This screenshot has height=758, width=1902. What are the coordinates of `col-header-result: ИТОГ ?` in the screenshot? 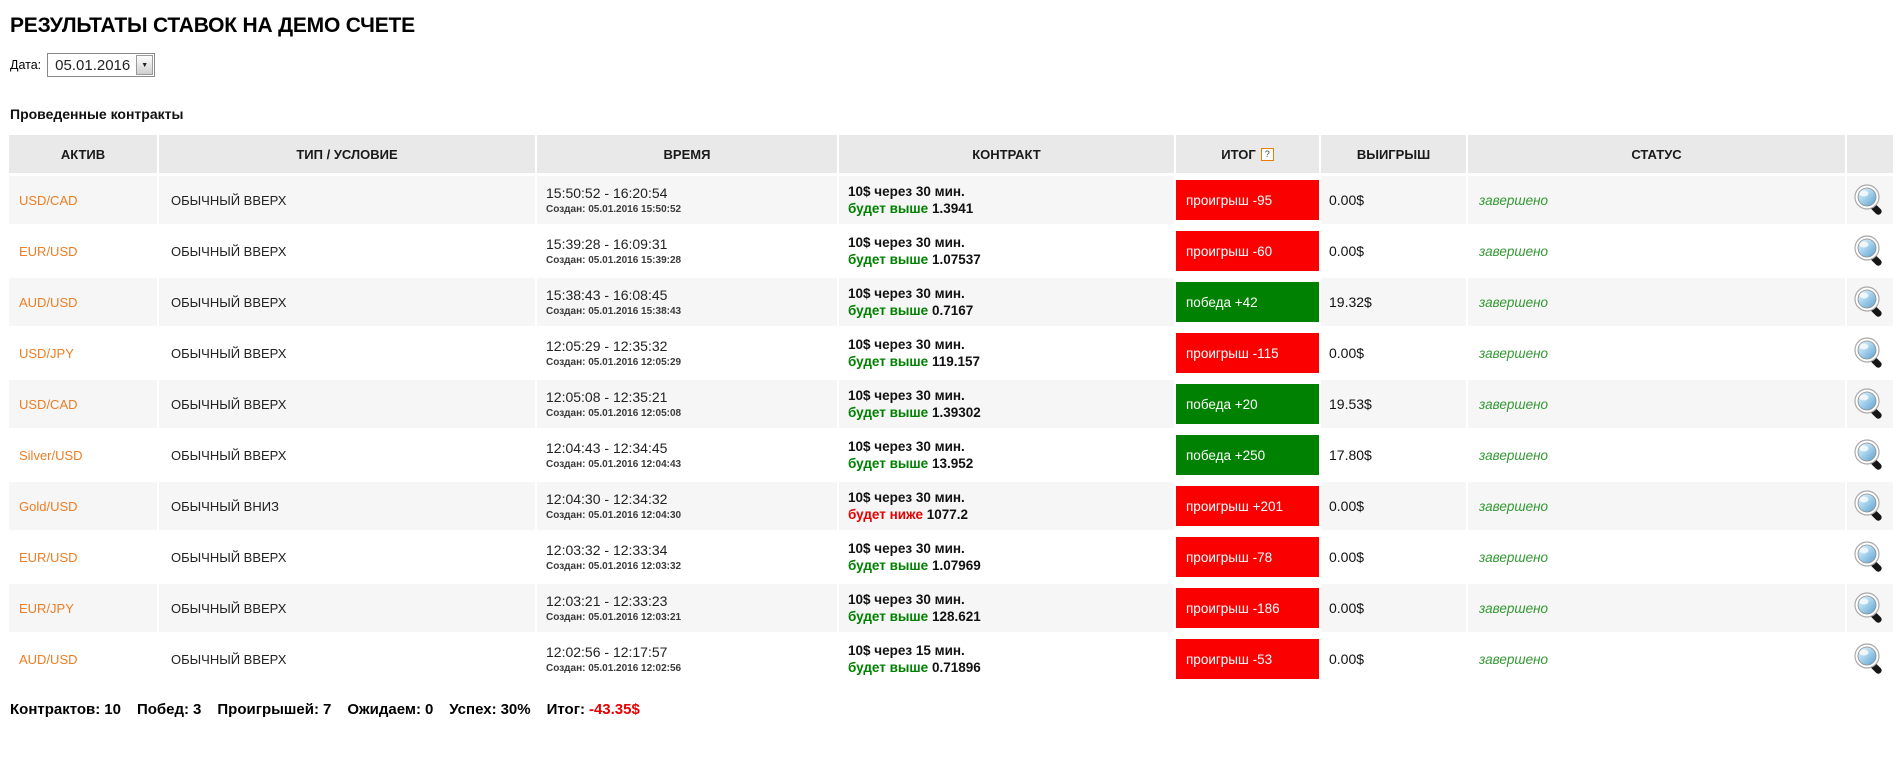 It's located at (1247, 154).